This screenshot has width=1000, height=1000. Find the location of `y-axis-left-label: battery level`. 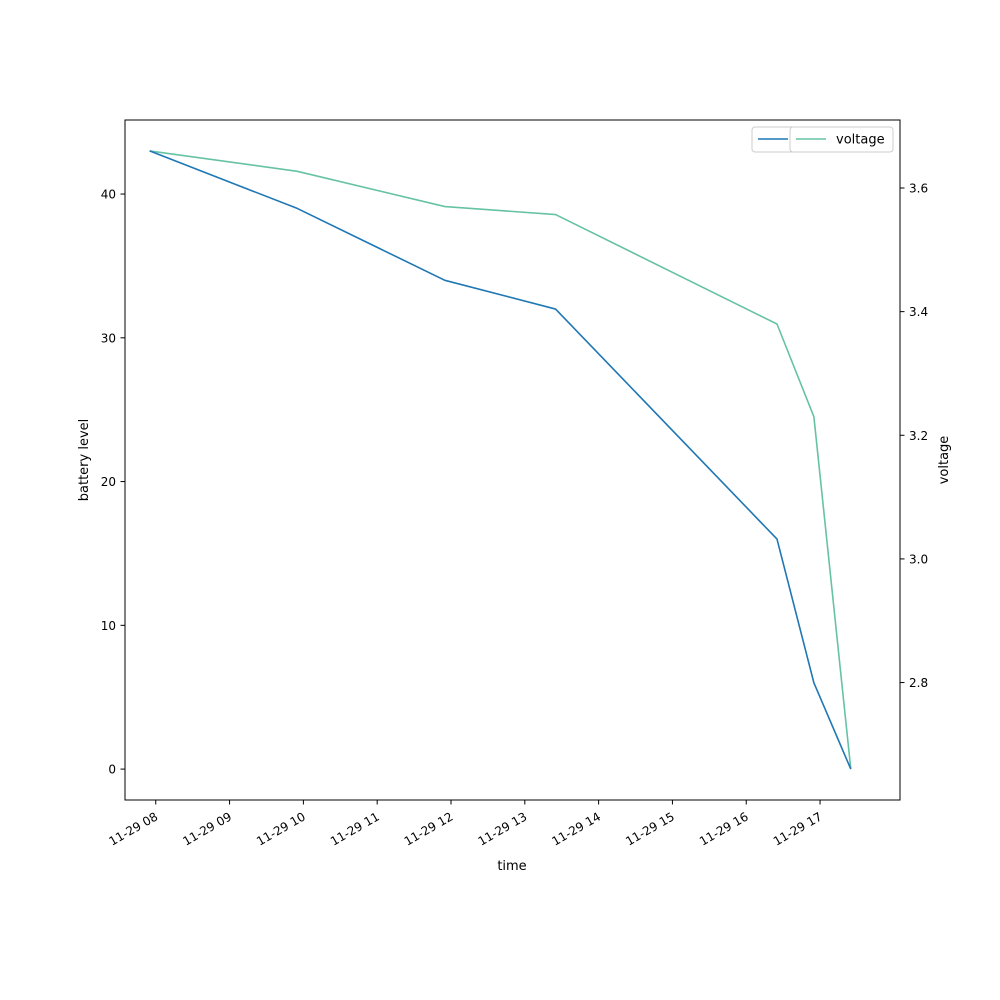

y-axis-left-label: battery level is located at coordinates (84, 460).